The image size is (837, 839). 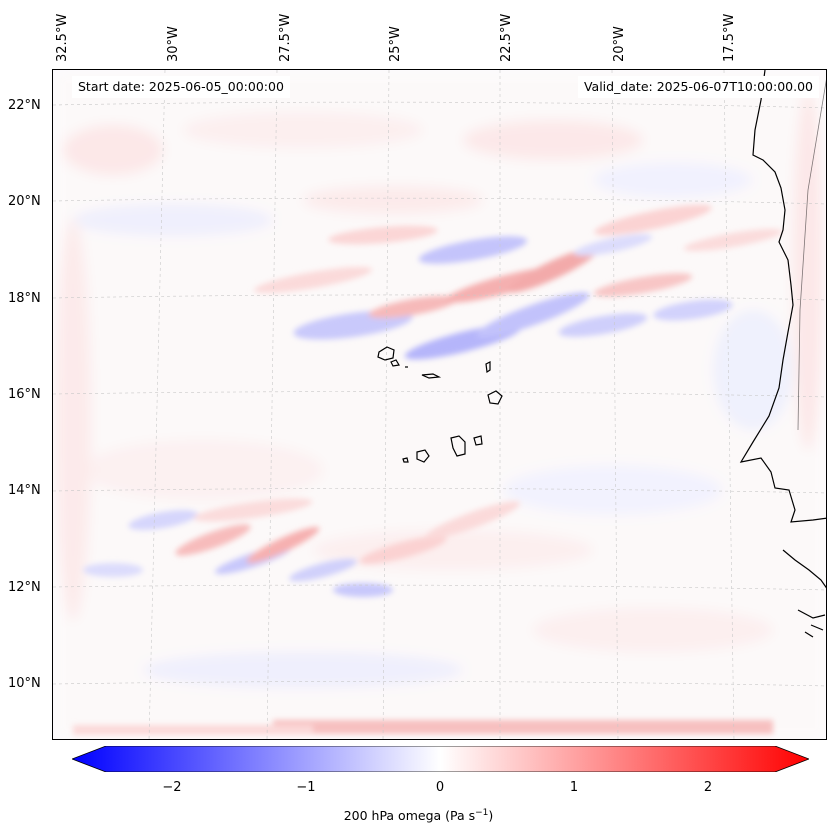 What do you see at coordinates (423, 727) in the screenshot?
I see `omega-strip-bottom` at bounding box center [423, 727].